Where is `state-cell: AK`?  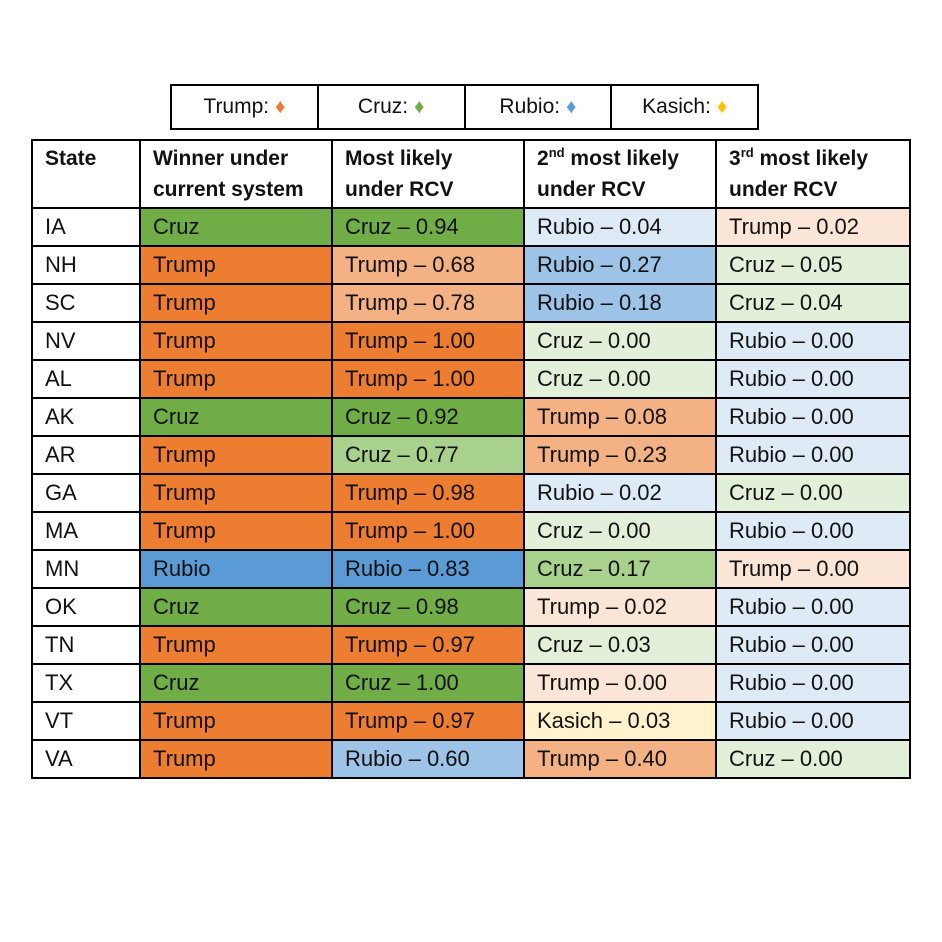 state-cell: AK is located at coordinates (86, 417).